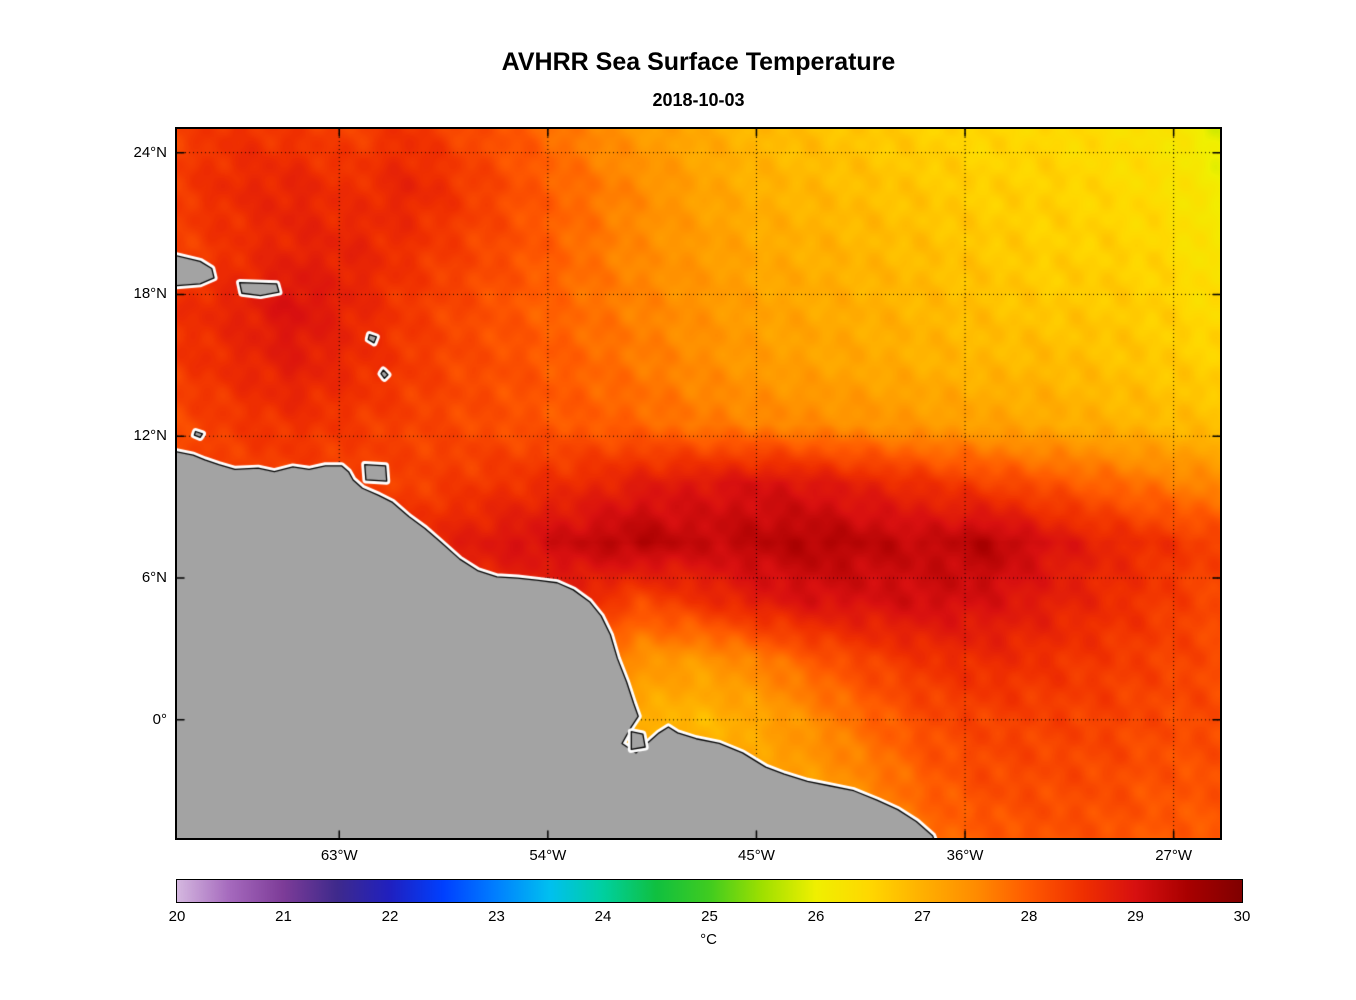 The height and width of the screenshot is (1000, 1356). Describe the element at coordinates (816, 916) in the screenshot. I see `colorbar-tick-label: 26` at that location.